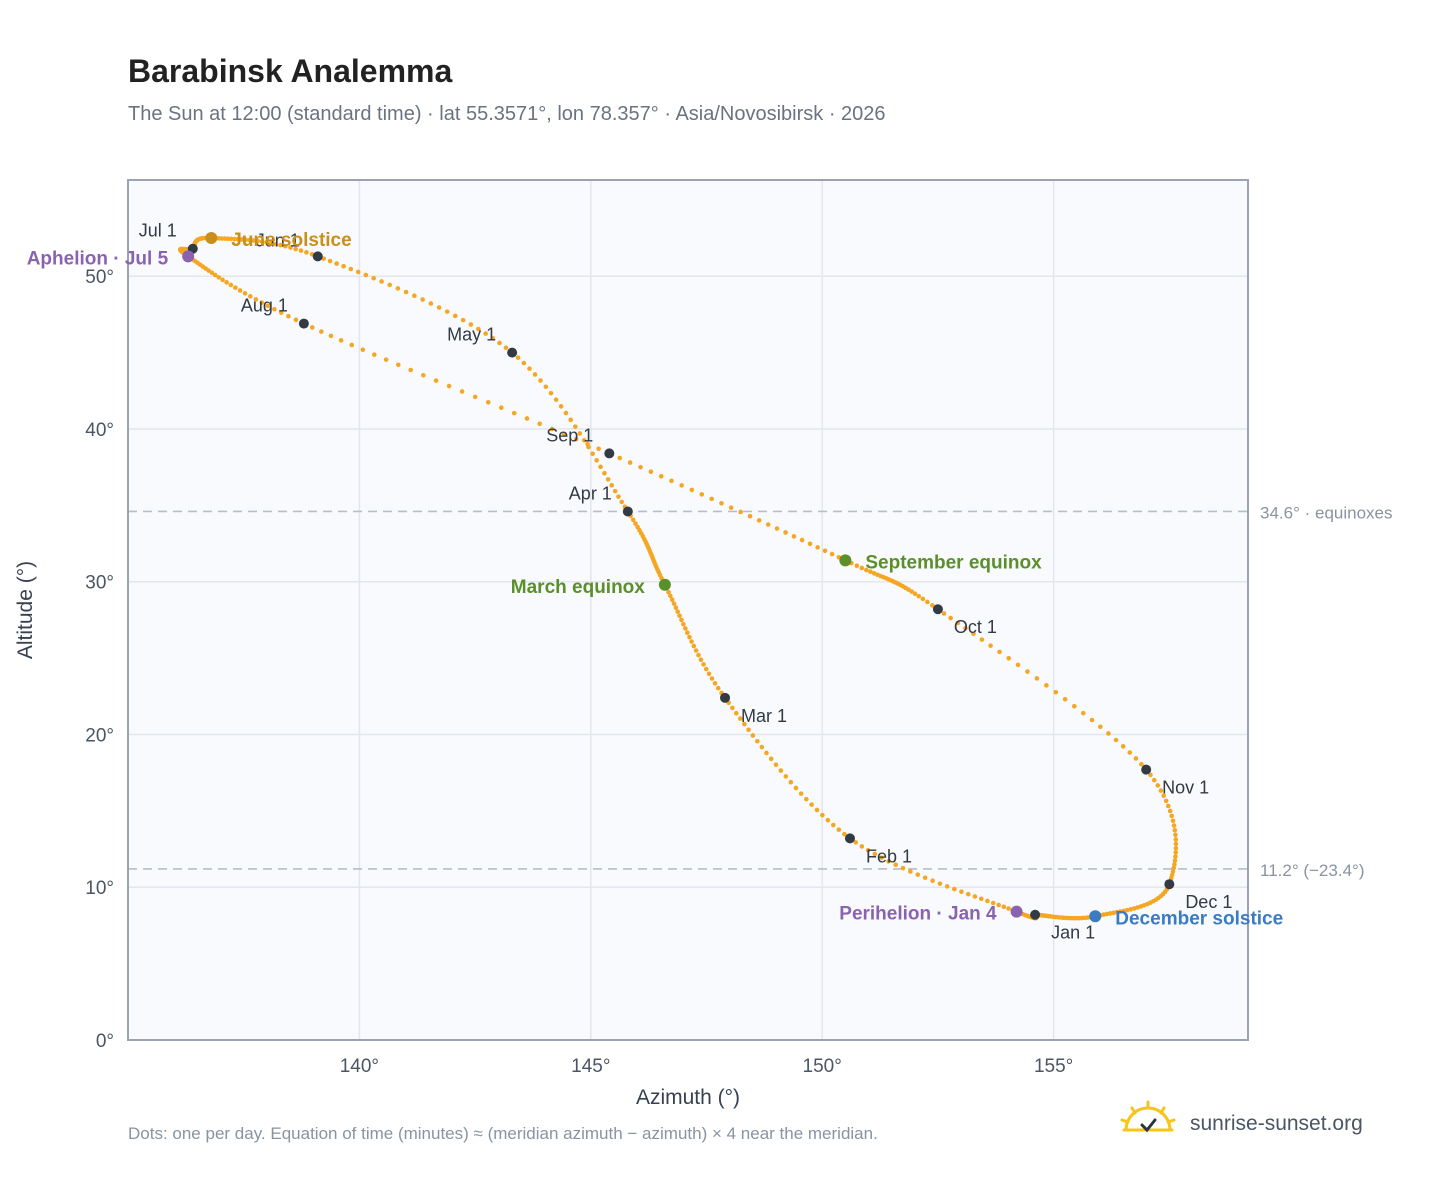 Image resolution: width=1448 pixels, height=1188 pixels. Describe the element at coordinates (291, 240) in the screenshot. I see `event-label: June solstice` at that location.